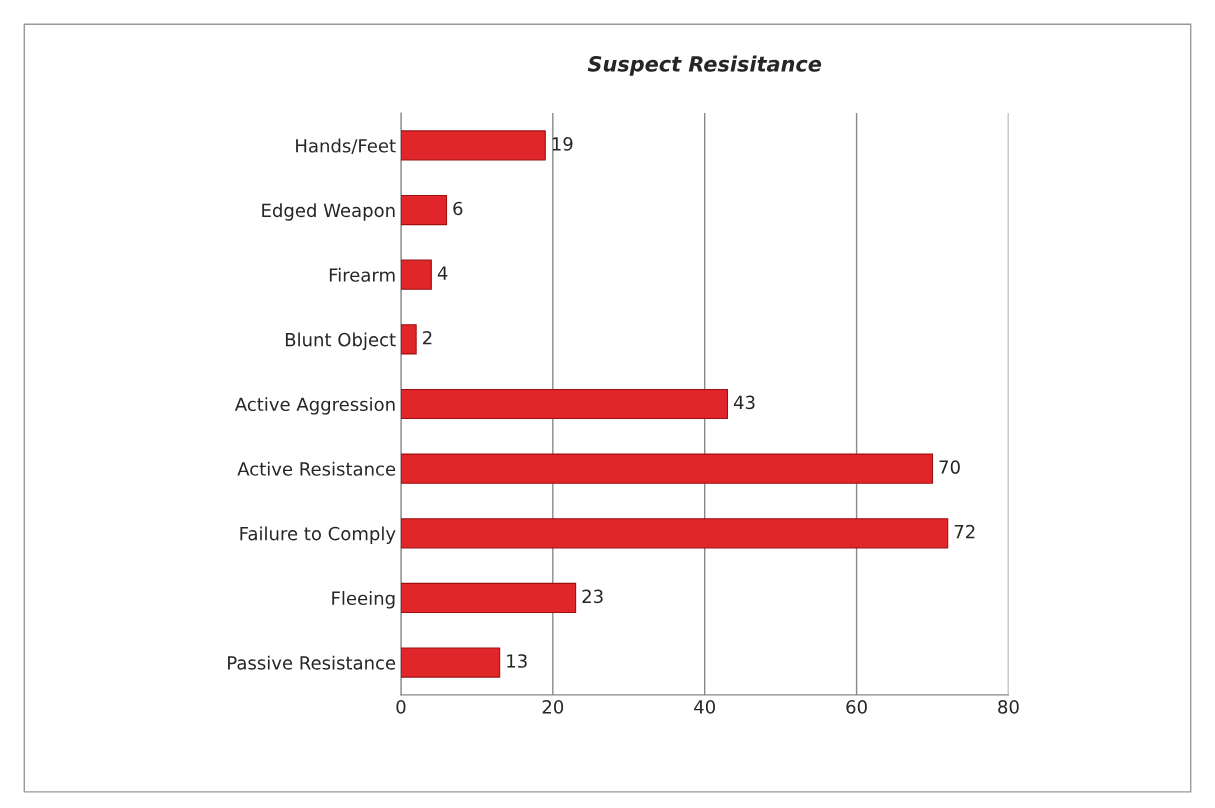  What do you see at coordinates (346, 146) in the screenshot?
I see `y-tick-label: Hands/Feet` at bounding box center [346, 146].